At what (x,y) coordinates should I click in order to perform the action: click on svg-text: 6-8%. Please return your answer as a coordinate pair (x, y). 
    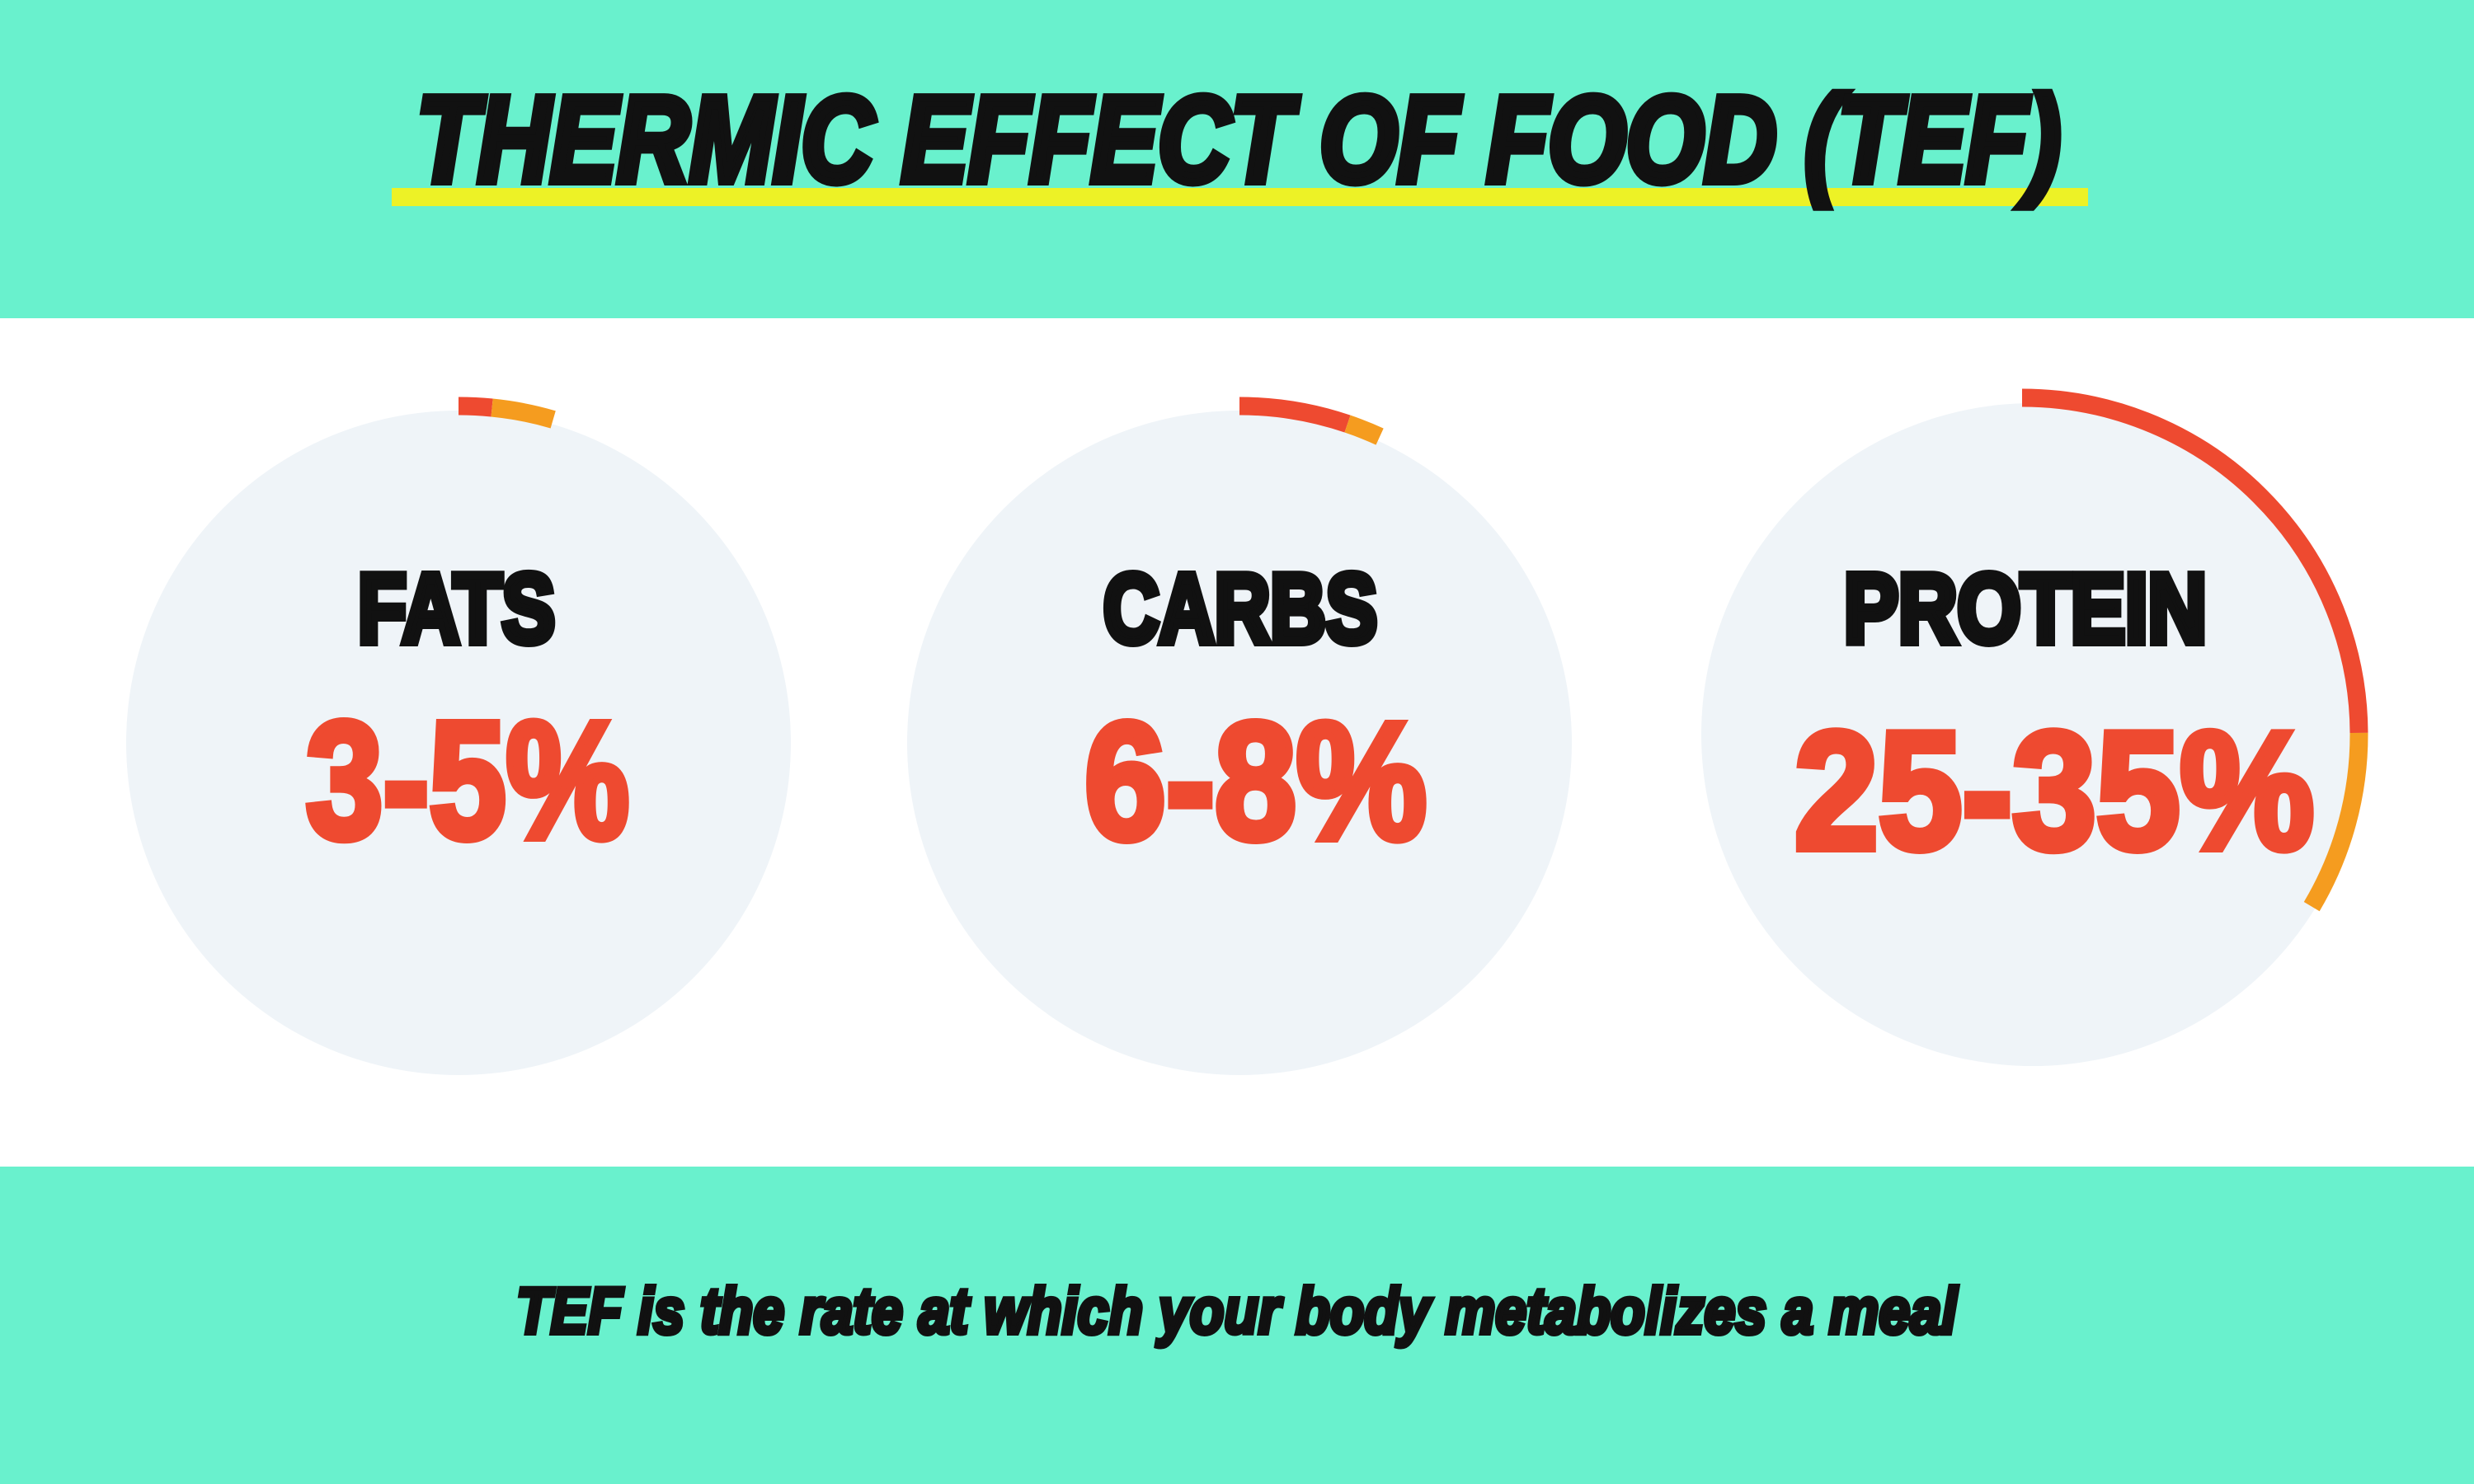
    Looking at the image, I should click on (1255, 781).